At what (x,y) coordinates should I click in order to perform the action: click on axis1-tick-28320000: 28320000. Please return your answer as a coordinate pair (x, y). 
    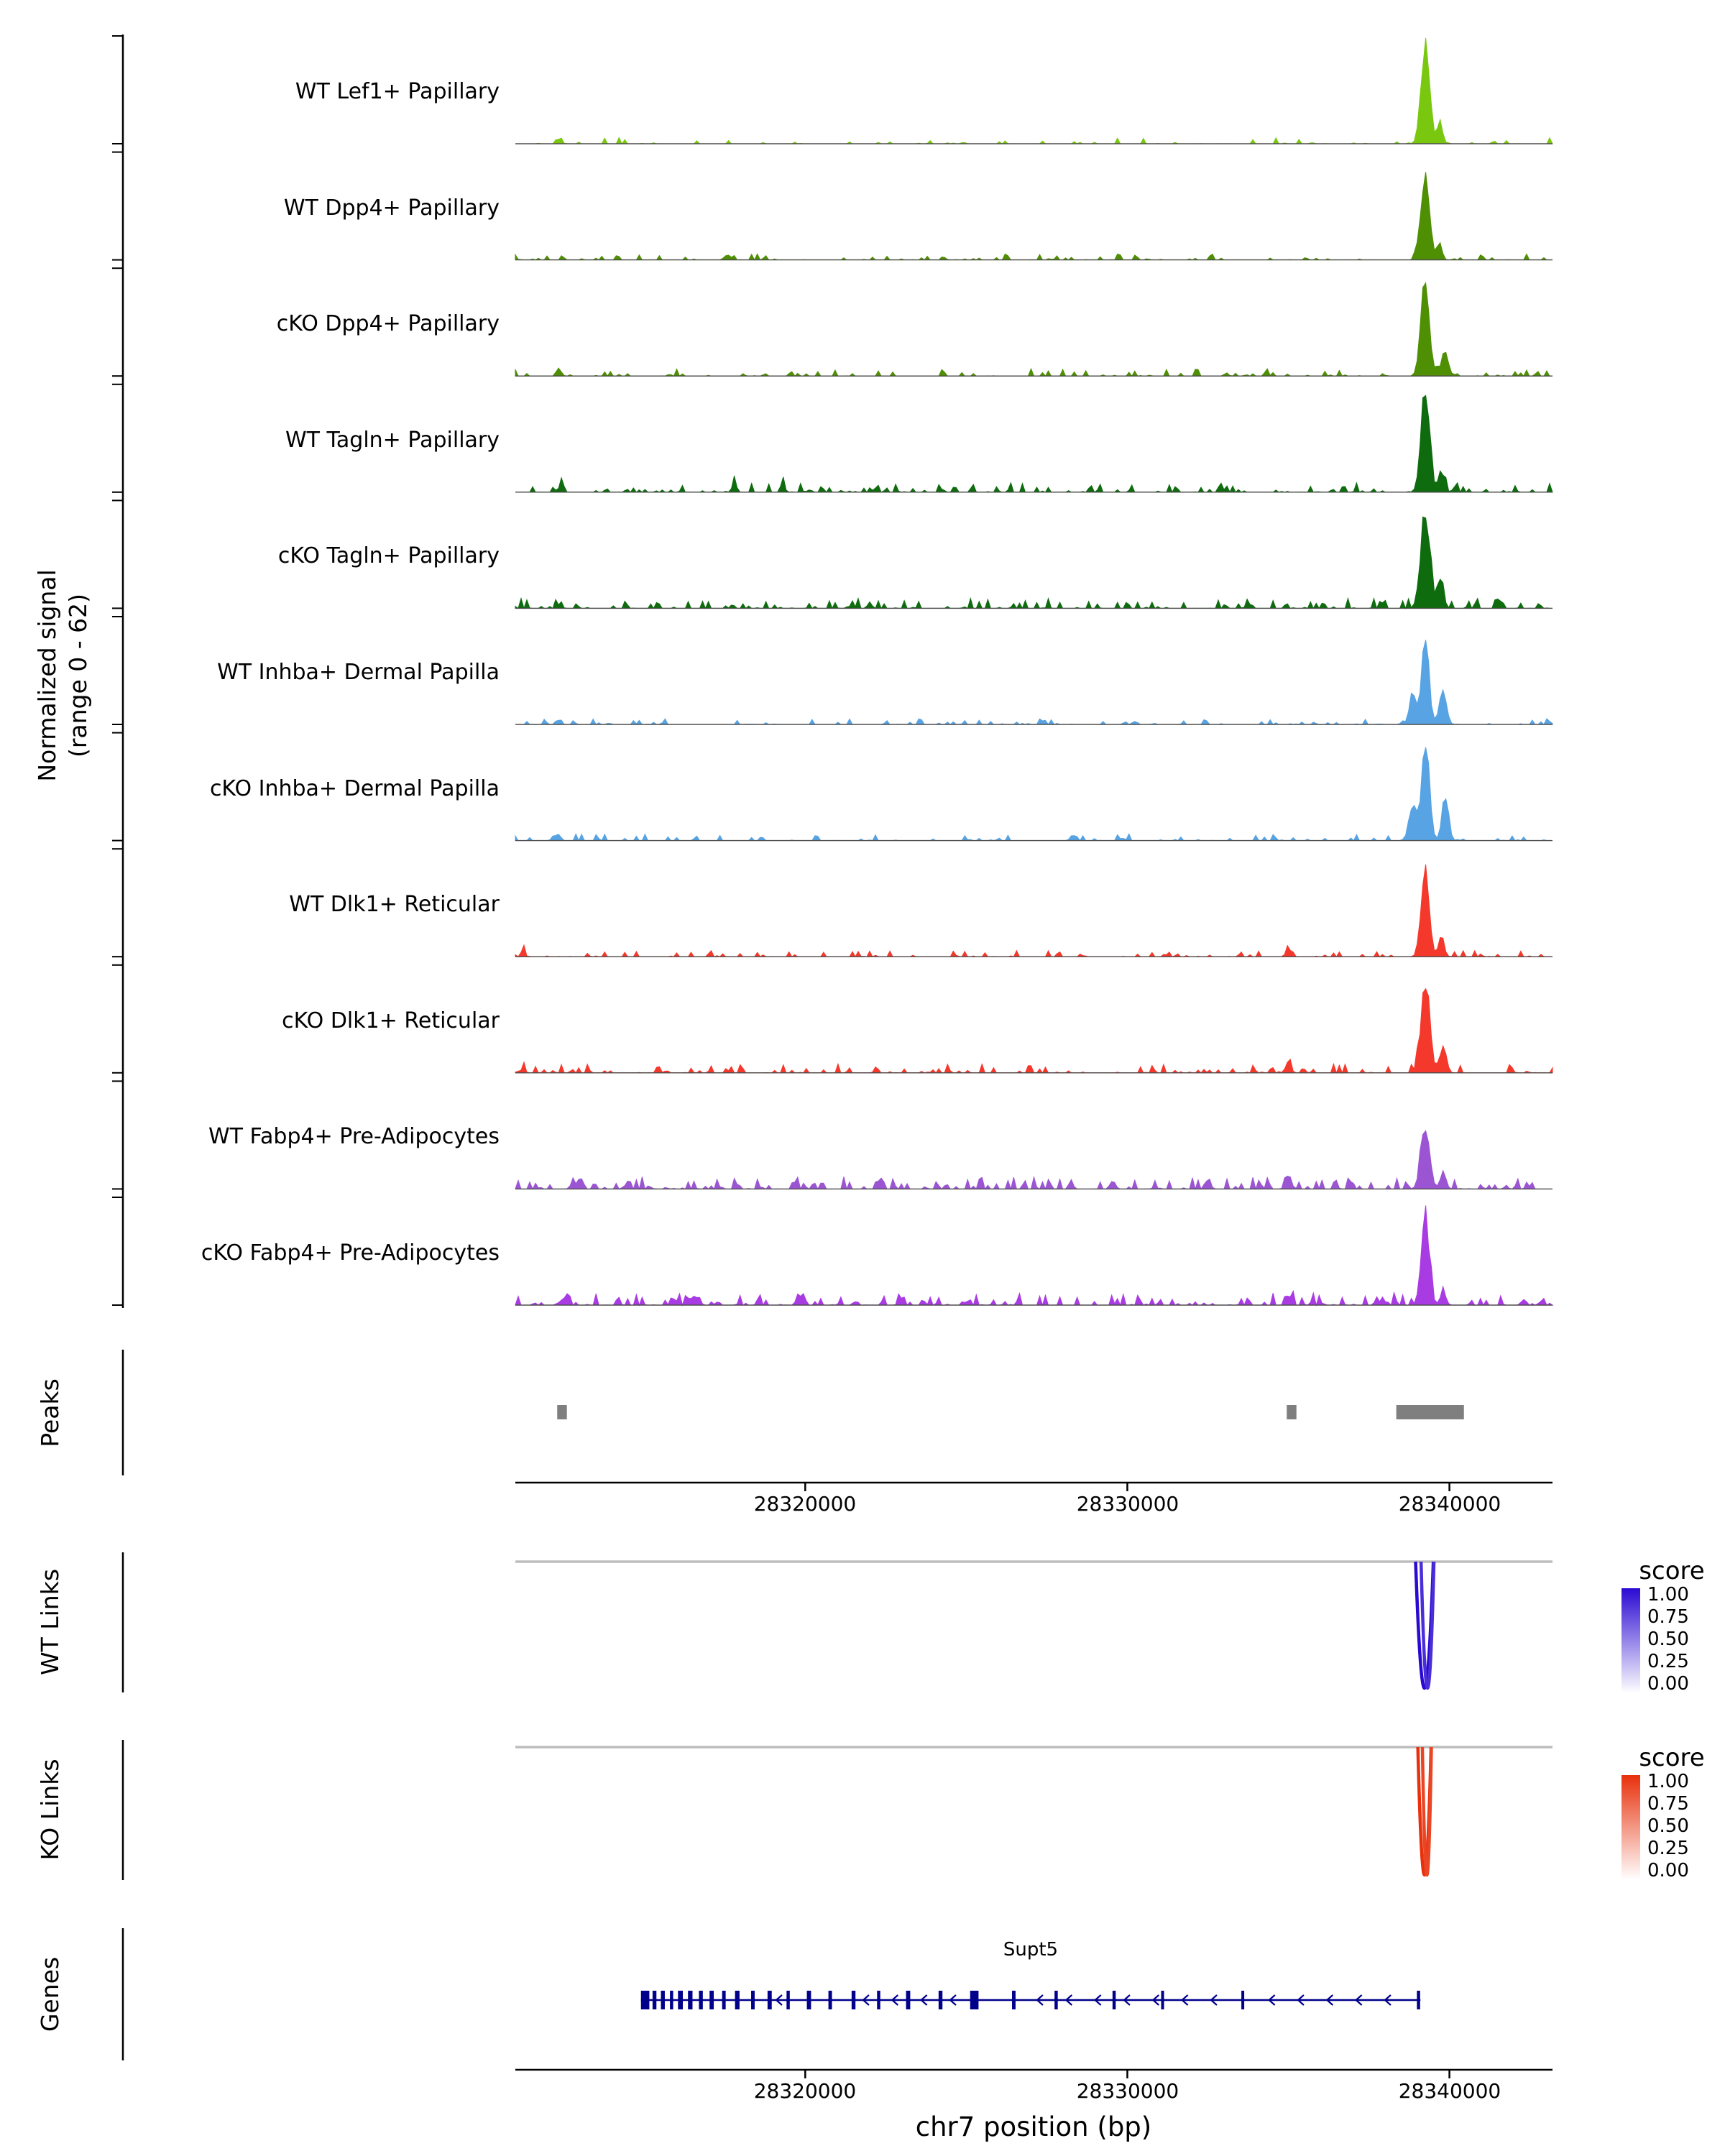
    Looking at the image, I should click on (805, 1504).